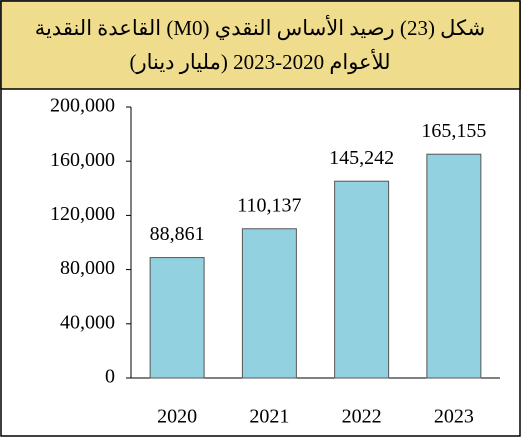  I want to click on x-tick-label: 2022, so click(362, 417).